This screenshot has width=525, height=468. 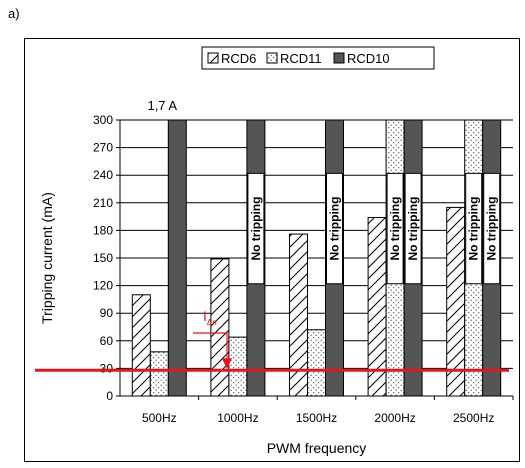 What do you see at coordinates (301, 58) in the screenshot?
I see `legend-label-rcd11: RCD11` at bounding box center [301, 58].